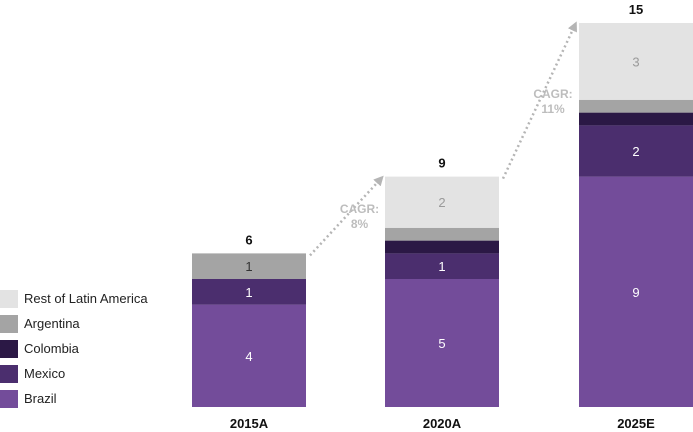  What do you see at coordinates (52, 323) in the screenshot?
I see `legend-label: Argentina` at bounding box center [52, 323].